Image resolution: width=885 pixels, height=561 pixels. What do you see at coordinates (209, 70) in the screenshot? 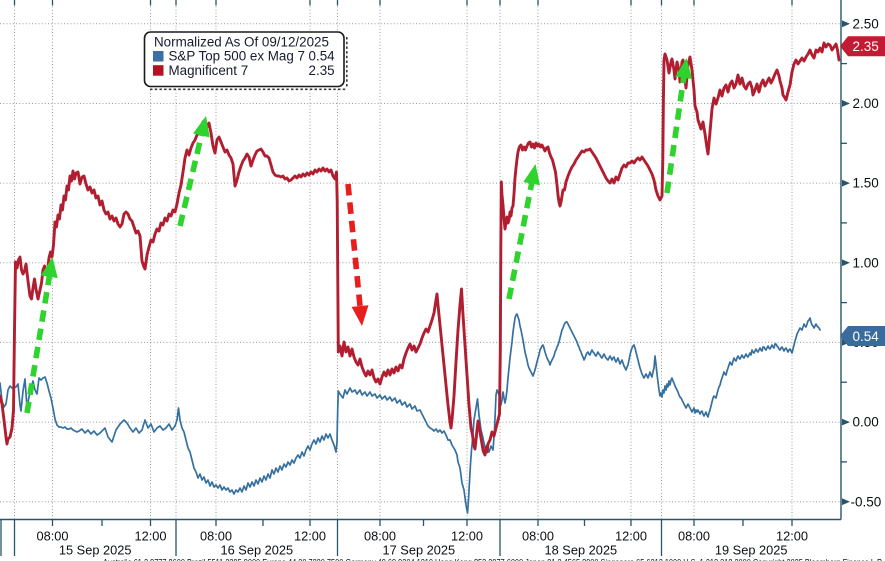
I see `svg-text: Magnificent 7` at bounding box center [209, 70].